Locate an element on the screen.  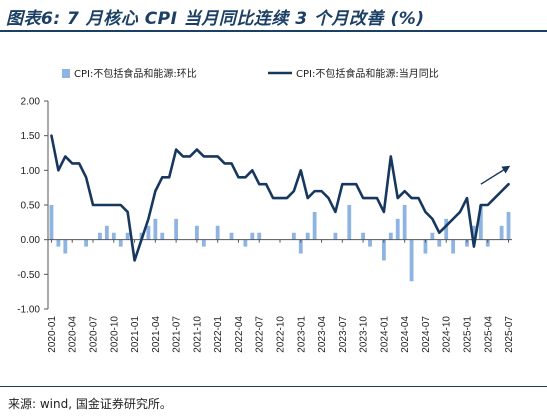
x-tick-label: 2021-04 is located at coordinates (156, 334).